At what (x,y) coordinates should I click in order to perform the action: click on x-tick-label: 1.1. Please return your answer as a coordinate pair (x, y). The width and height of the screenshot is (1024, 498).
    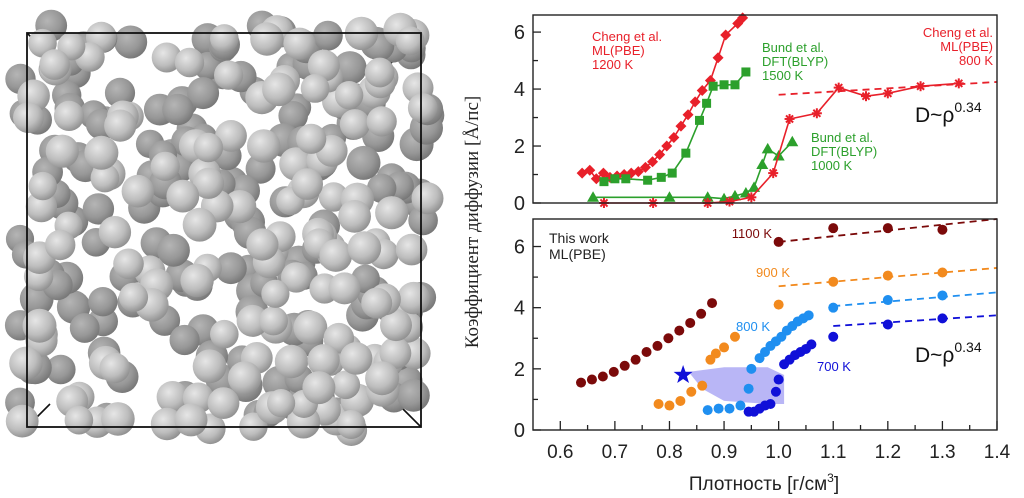
    Looking at the image, I should click on (833, 452).